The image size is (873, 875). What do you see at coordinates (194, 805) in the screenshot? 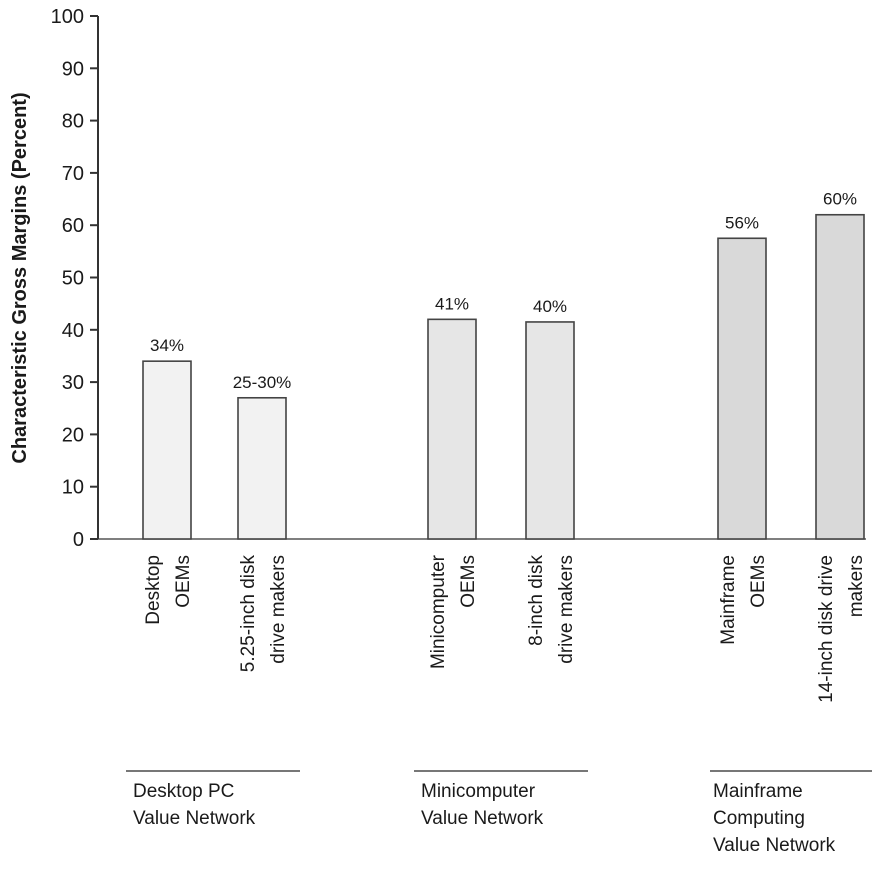
I see `group-label: Desktop PC Value Network` at bounding box center [194, 805].